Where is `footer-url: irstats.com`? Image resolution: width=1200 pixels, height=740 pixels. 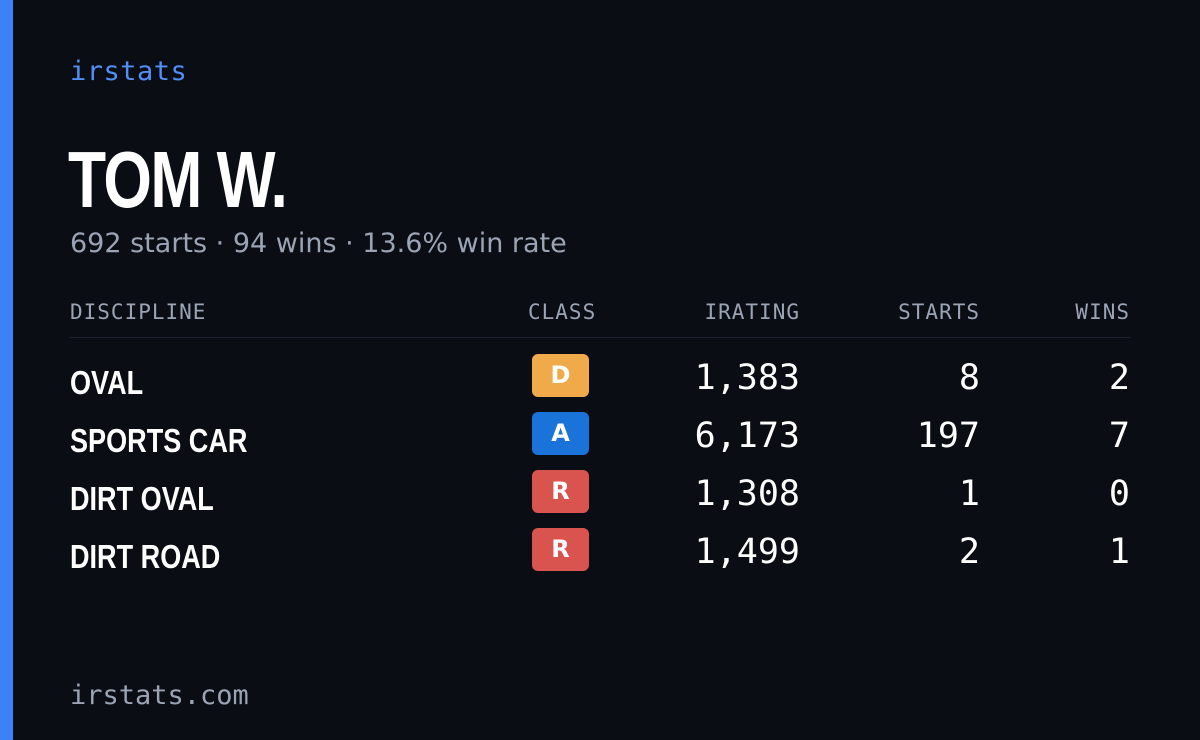
footer-url: irstats.com is located at coordinates (159, 695).